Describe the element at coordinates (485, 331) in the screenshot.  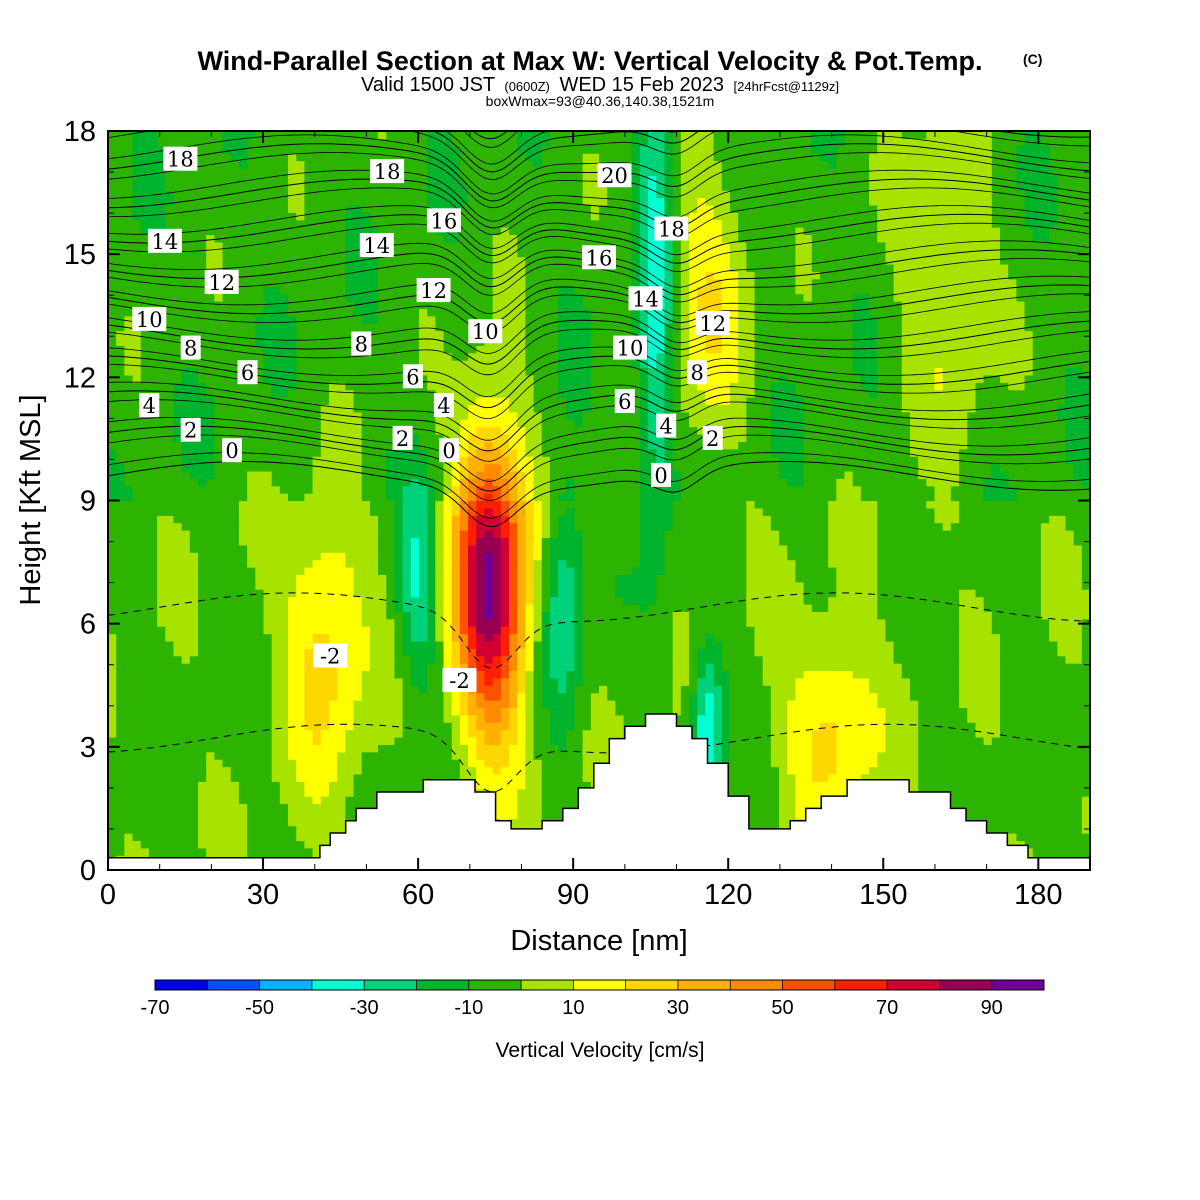
I see `contour-label: 10` at that location.